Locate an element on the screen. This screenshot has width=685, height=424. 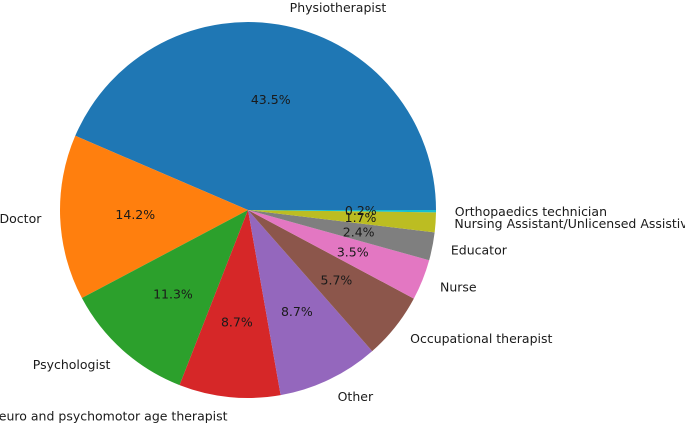
percent-label-educator: 2.4% is located at coordinates (359, 231).